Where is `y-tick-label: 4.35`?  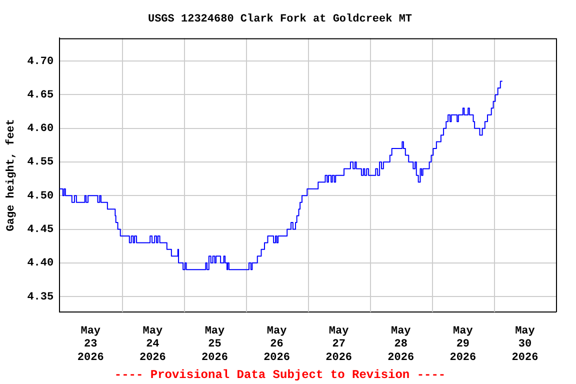
y-tick-label: 4.35 is located at coordinates (40, 297).